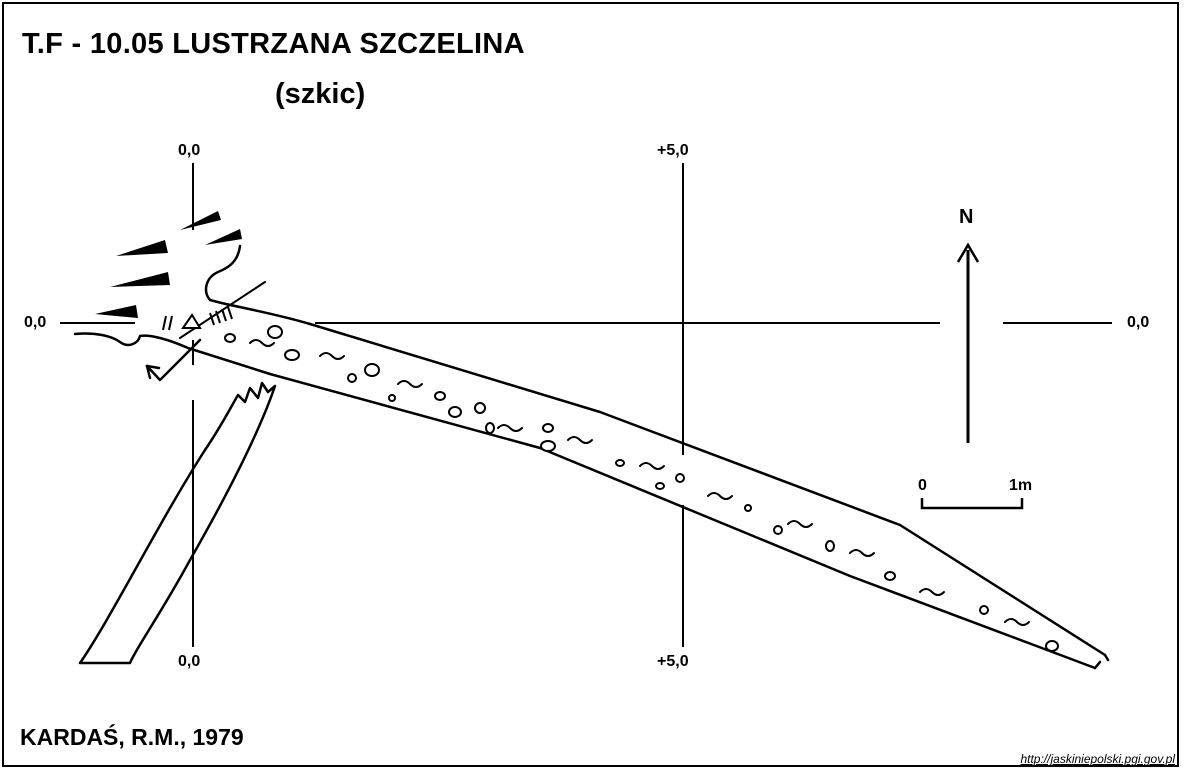 The image size is (1187, 775). Describe the element at coordinates (168, 264) in the screenshot. I see `overhang-hachures` at that location.